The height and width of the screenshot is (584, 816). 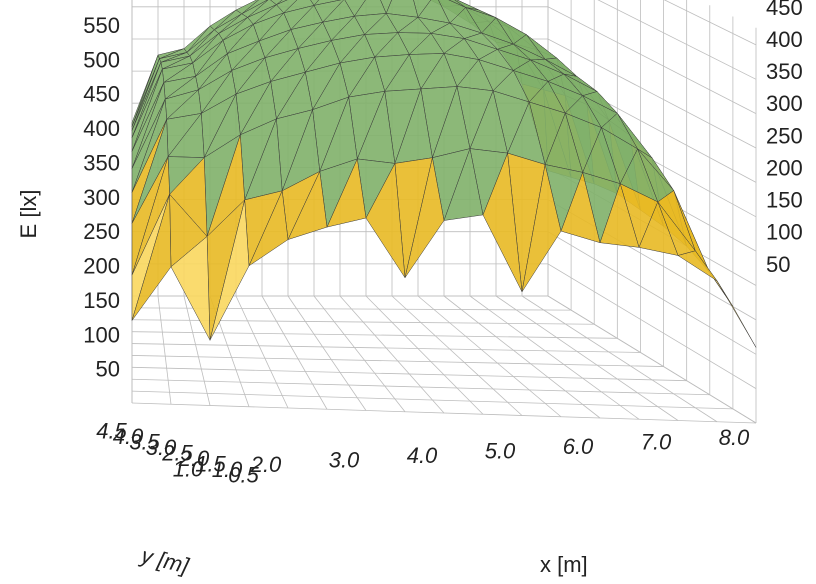 I want to click on y-axis-label: y [m], so click(x=164, y=560).